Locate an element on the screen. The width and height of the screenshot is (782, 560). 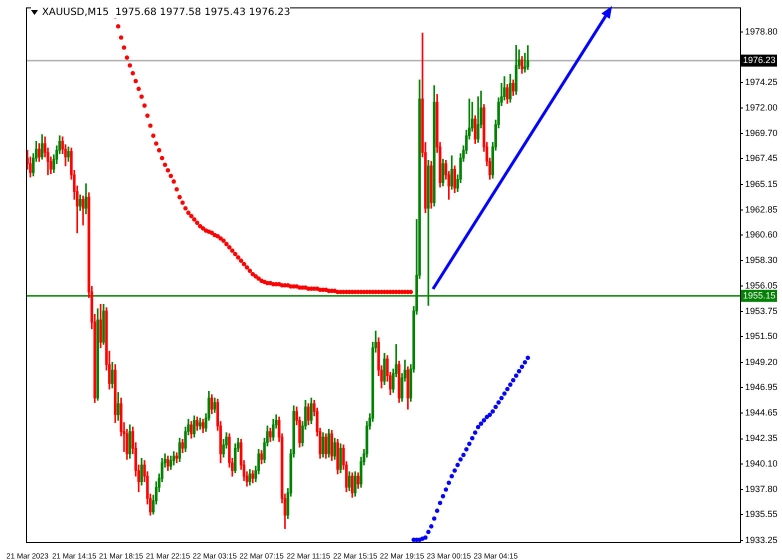
y-tick-label: 1940.10 is located at coordinates (761, 463).